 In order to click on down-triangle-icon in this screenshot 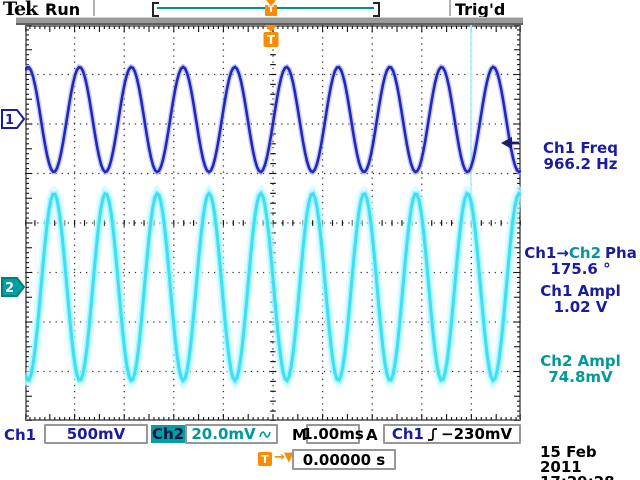, I will do `click(271, 3)`.